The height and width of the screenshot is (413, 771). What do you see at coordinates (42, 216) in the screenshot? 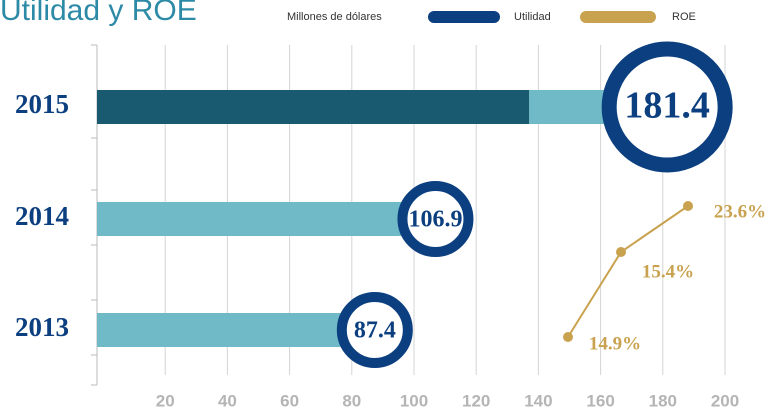
I see `category-label: 2014` at bounding box center [42, 216].